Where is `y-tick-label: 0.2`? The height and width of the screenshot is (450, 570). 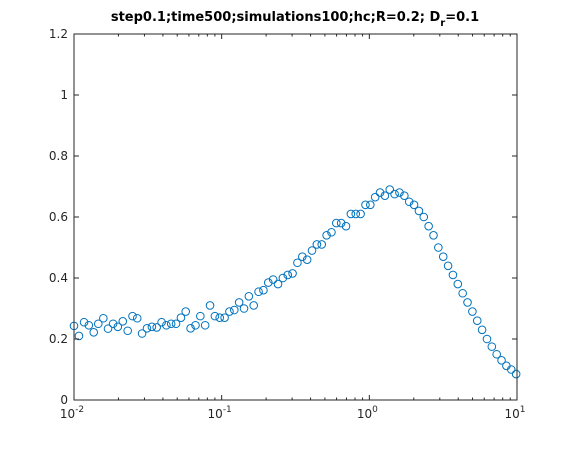 y-tick-label: 0.2 is located at coordinates (58, 339).